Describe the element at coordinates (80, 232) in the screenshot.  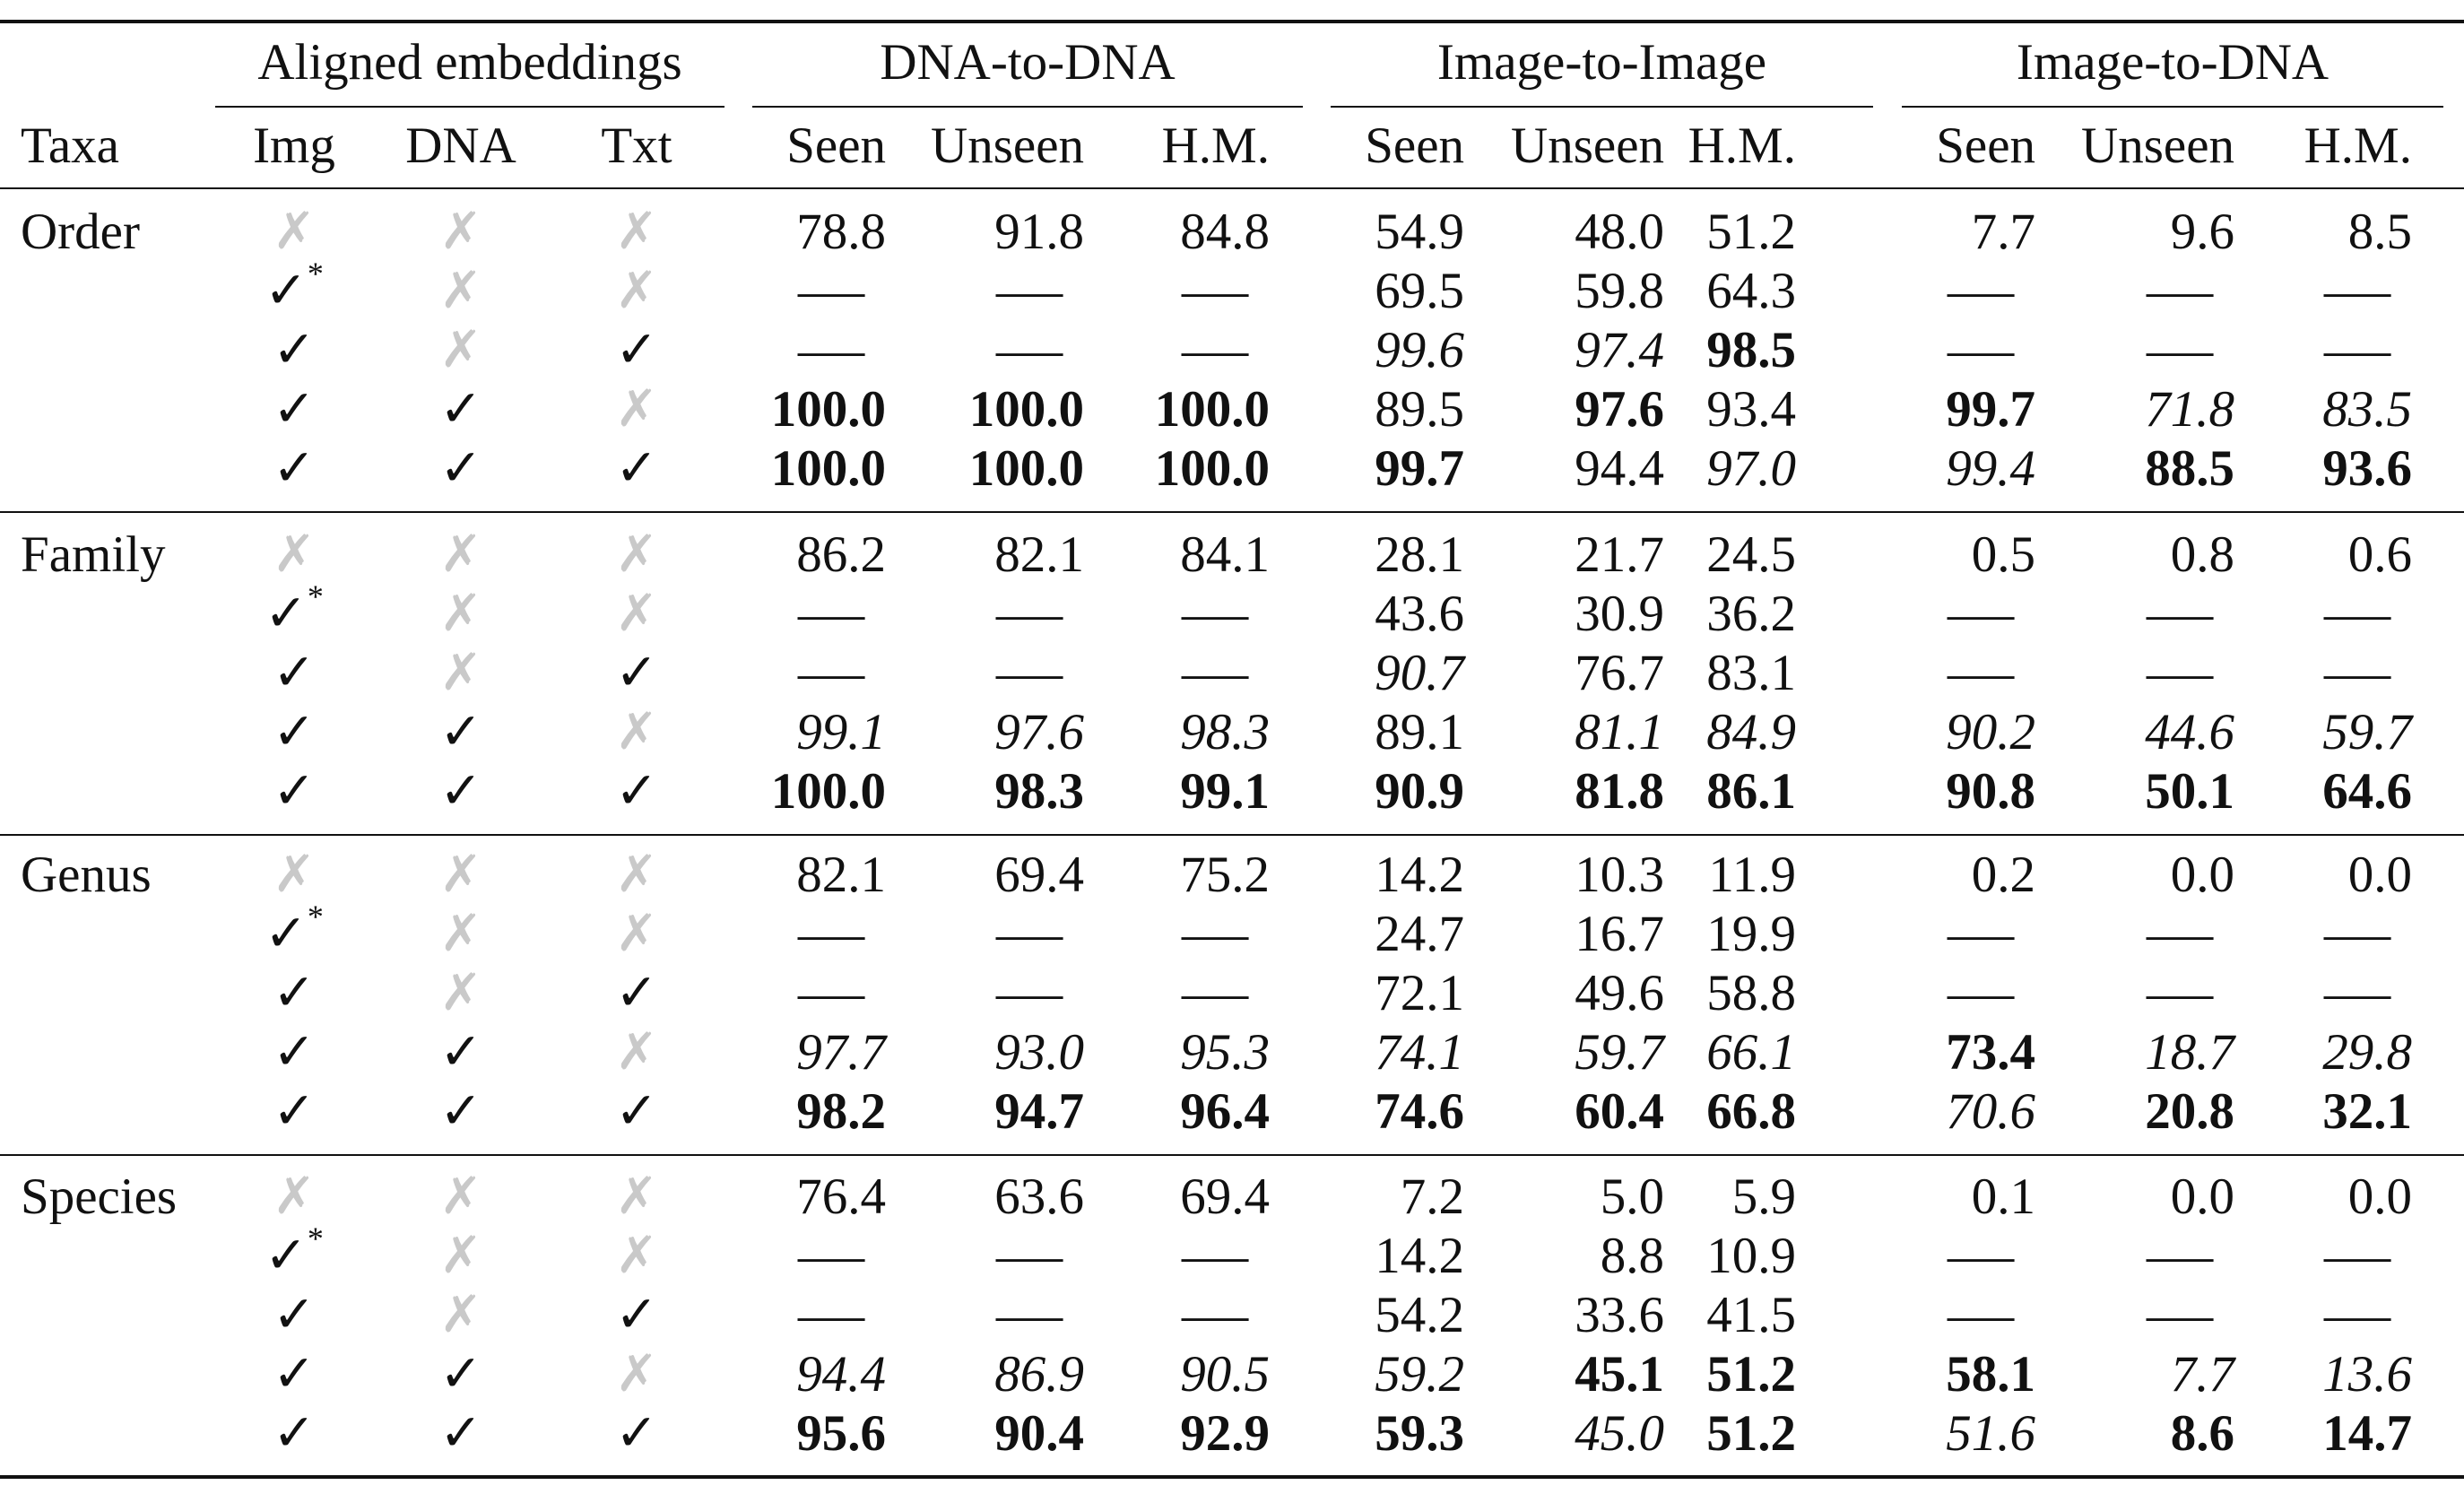
I see `taxa-label: Order` at that location.